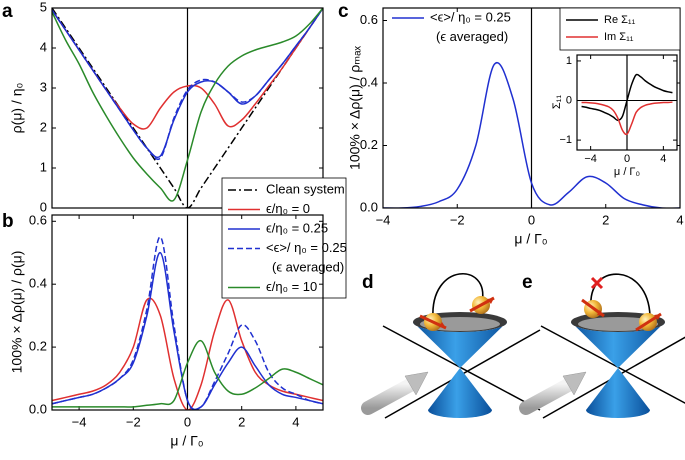 The width and height of the screenshot is (685, 460). I want to click on diagram-e, so click(602, 346).